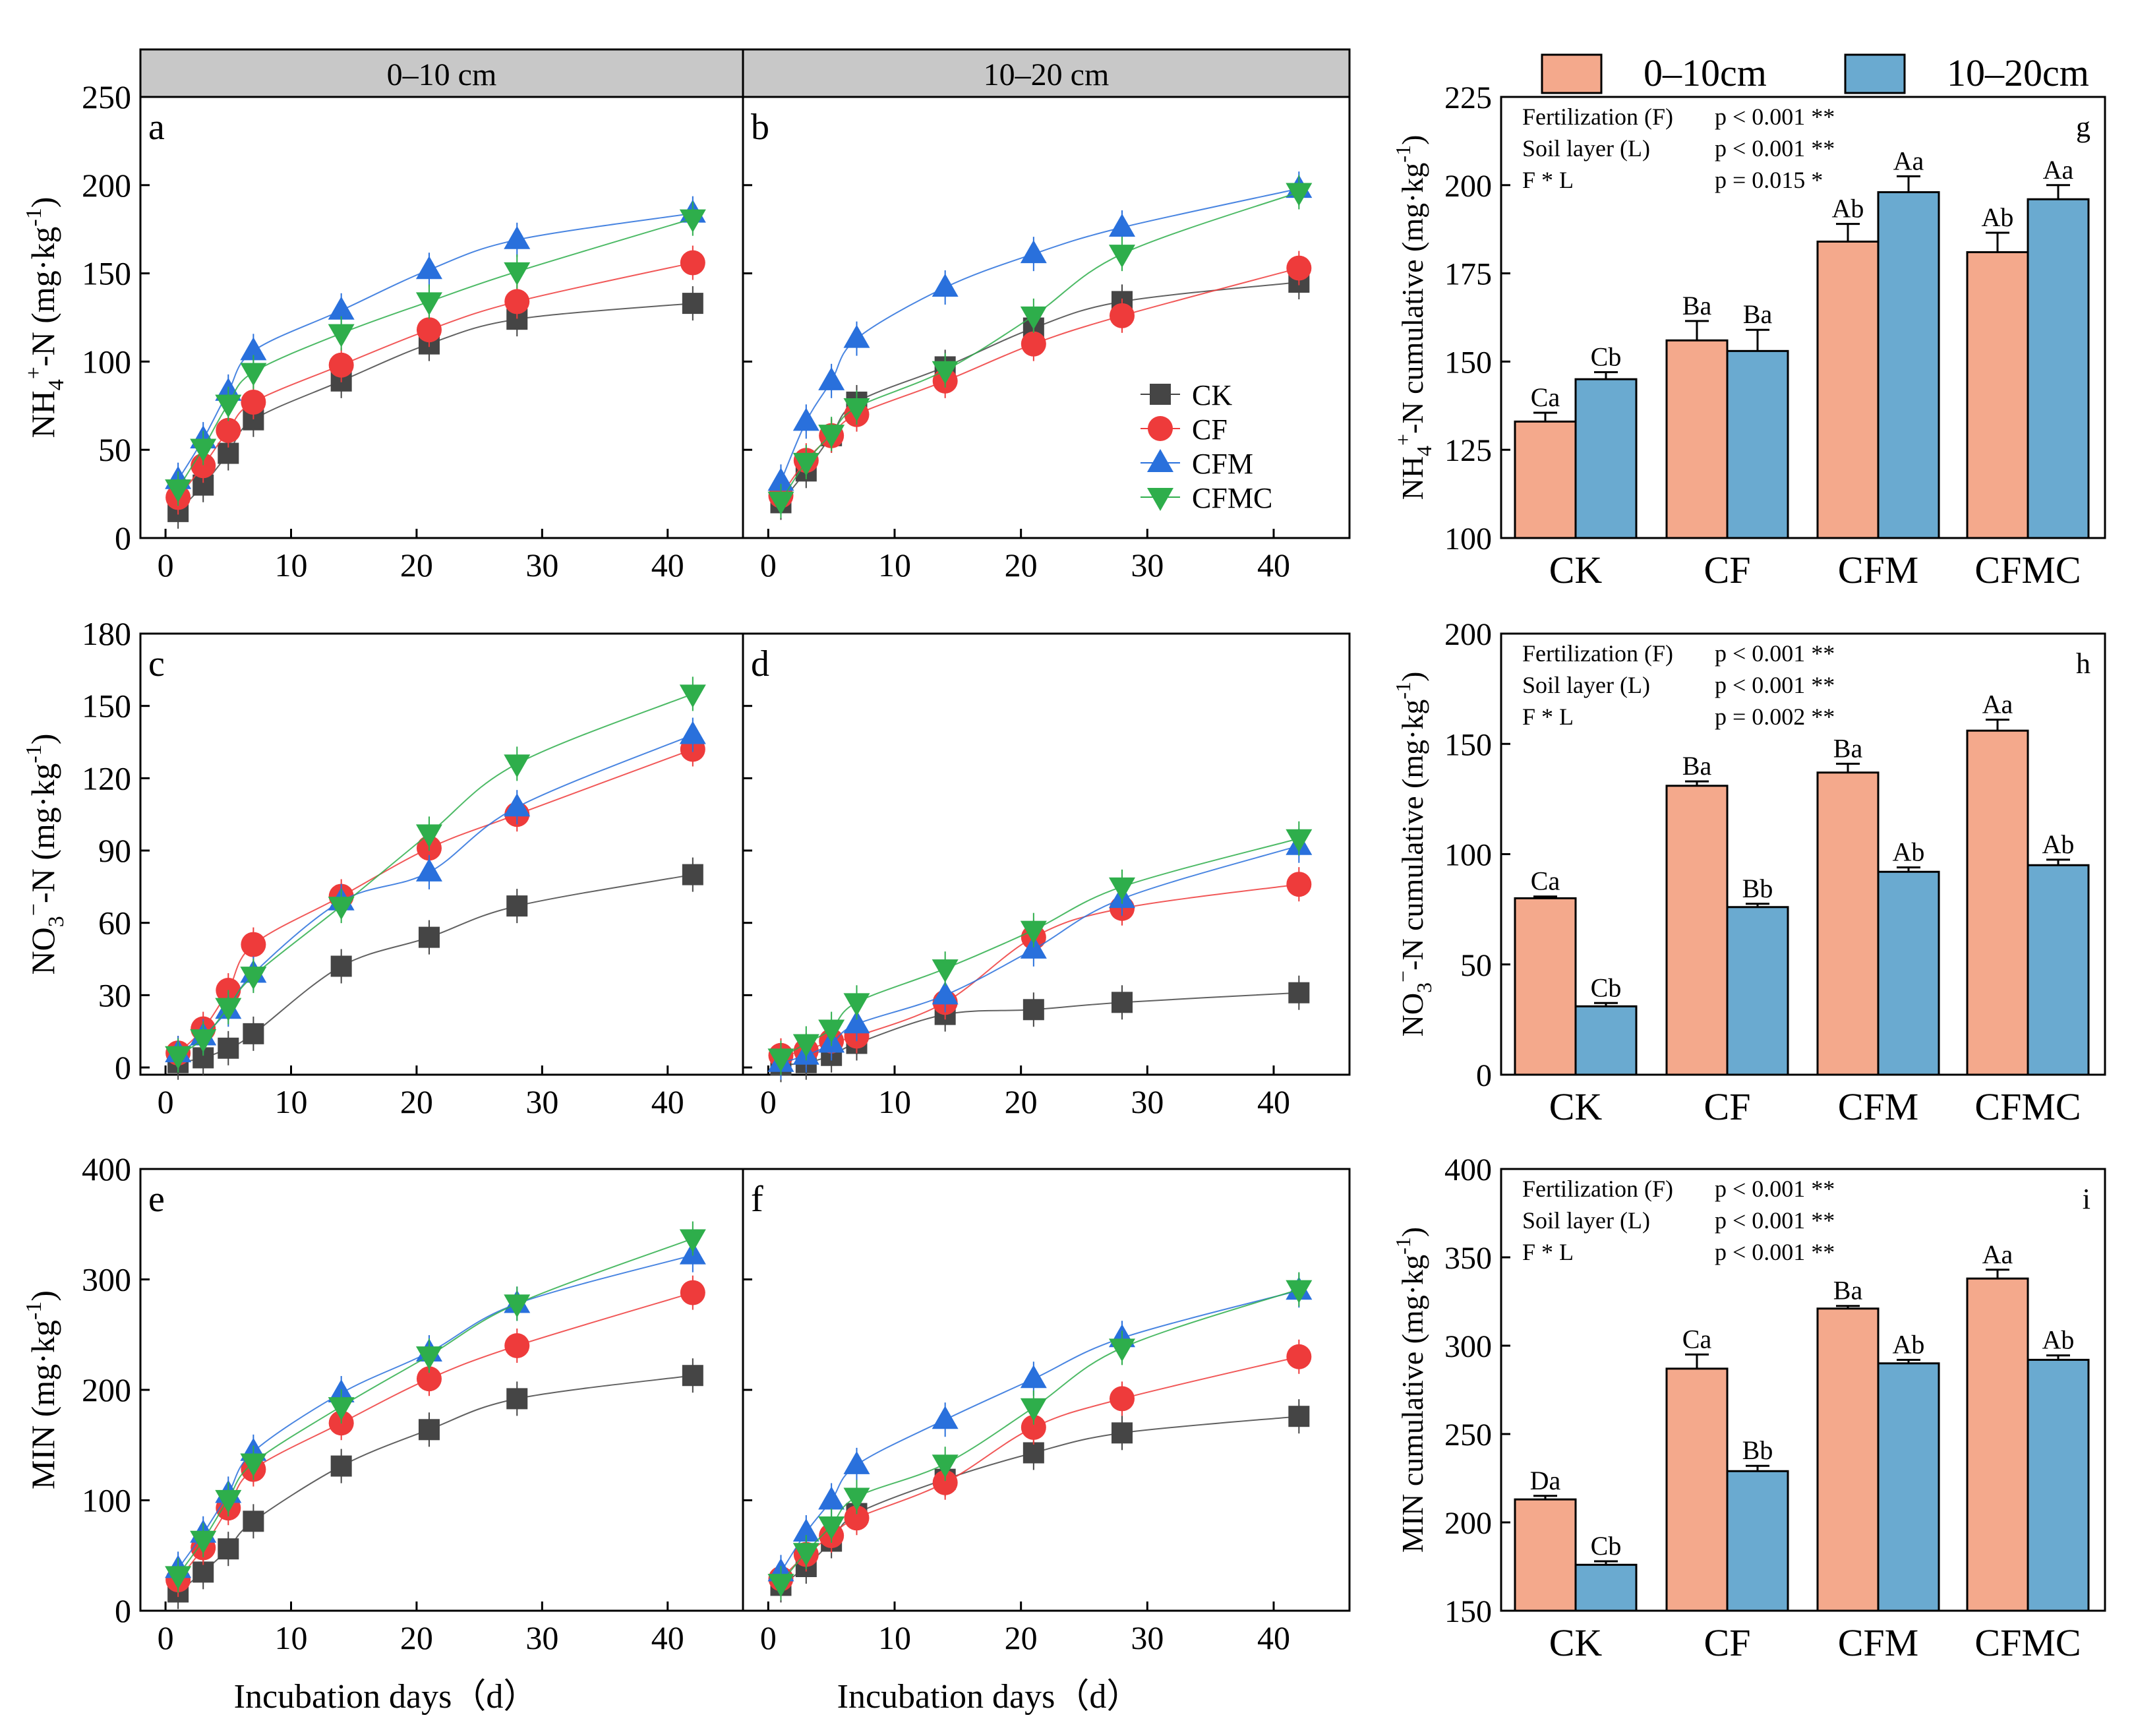 This screenshot has width=2134, height=1736. I want to click on panel-label: a, so click(156, 127).